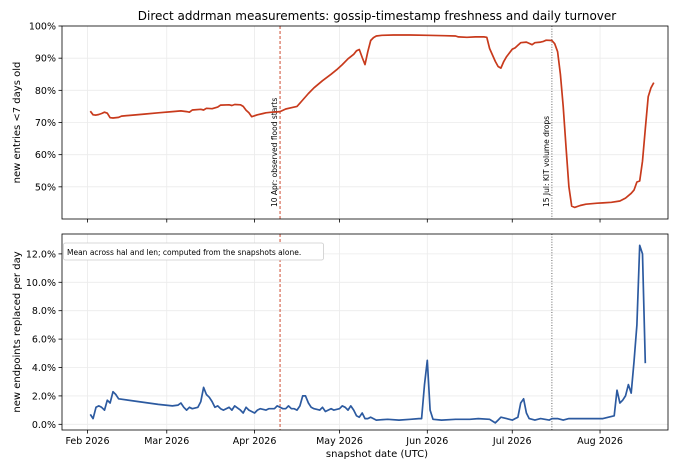  I want to click on top-ytick-label-2: 70%, so click(45, 123).